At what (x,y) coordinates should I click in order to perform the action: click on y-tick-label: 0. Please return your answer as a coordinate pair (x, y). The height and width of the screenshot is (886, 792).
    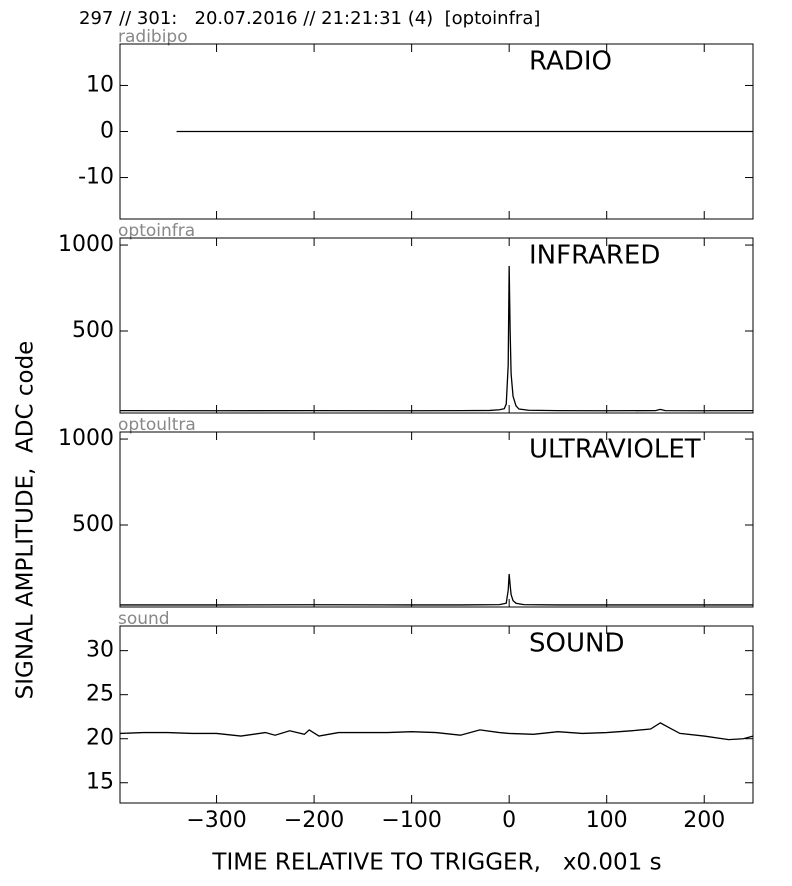
    Looking at the image, I should click on (107, 131).